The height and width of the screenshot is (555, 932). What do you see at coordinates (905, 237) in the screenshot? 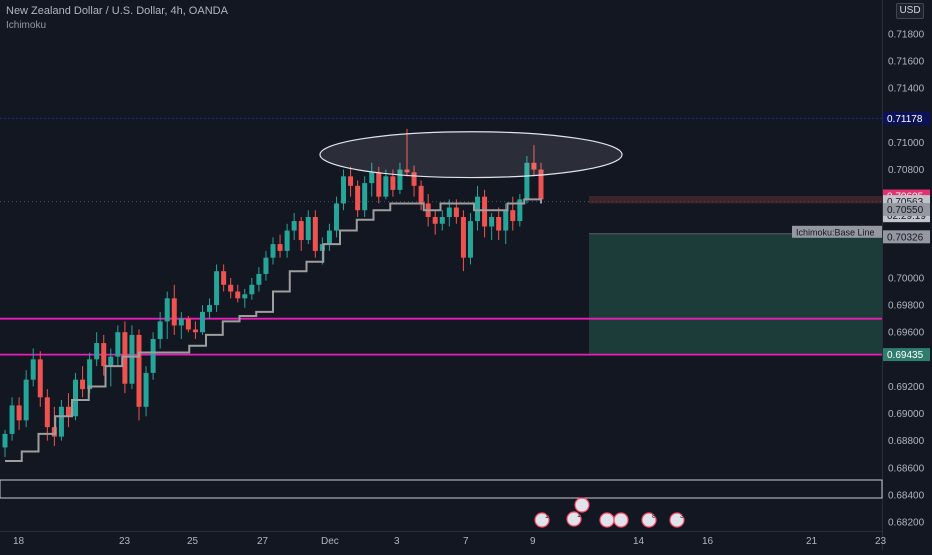
I see `baseline-price-tag: 0.70326` at bounding box center [905, 237].